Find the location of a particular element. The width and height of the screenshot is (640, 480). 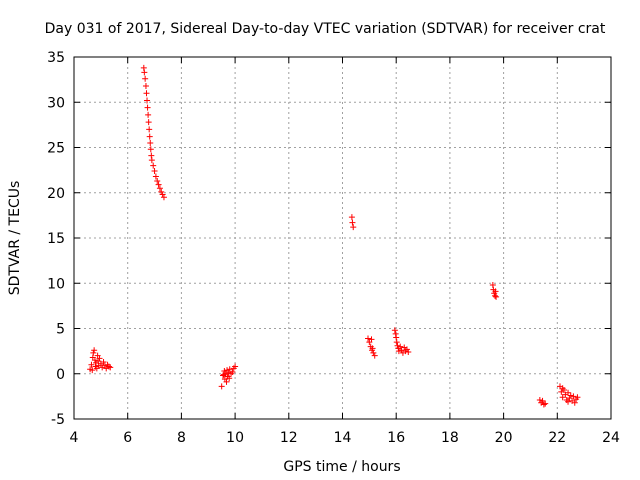

x-tick-label: 18 is located at coordinates (450, 438).